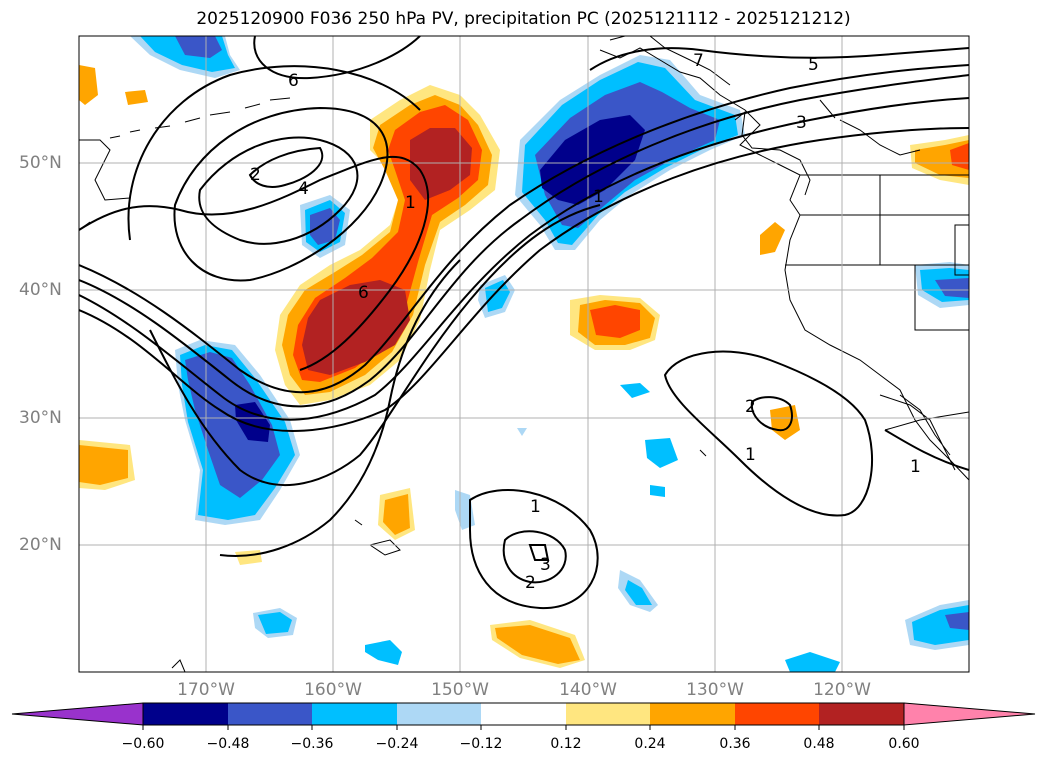  What do you see at coordinates (206, 690) in the screenshot?
I see `lon-label: 170°W` at bounding box center [206, 690].